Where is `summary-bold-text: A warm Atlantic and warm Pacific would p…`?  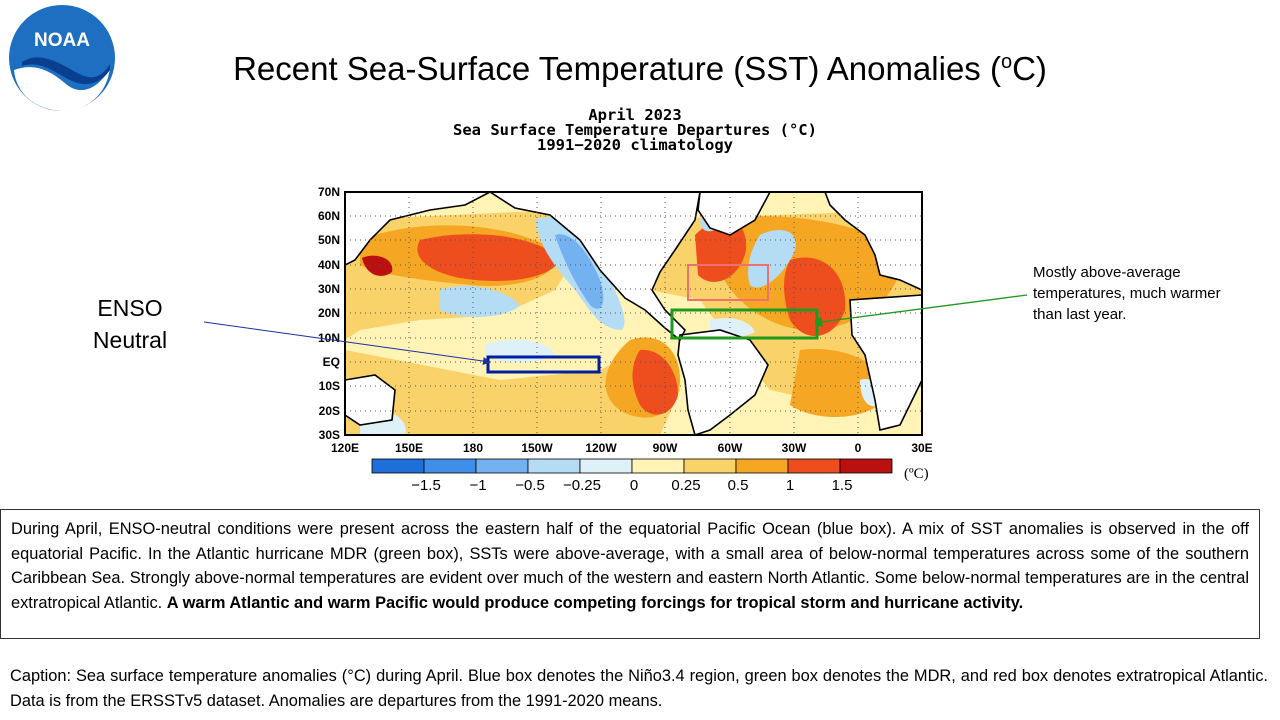
summary-bold-text: A warm Atlantic and warm Pacific would p… is located at coordinates (595, 602).